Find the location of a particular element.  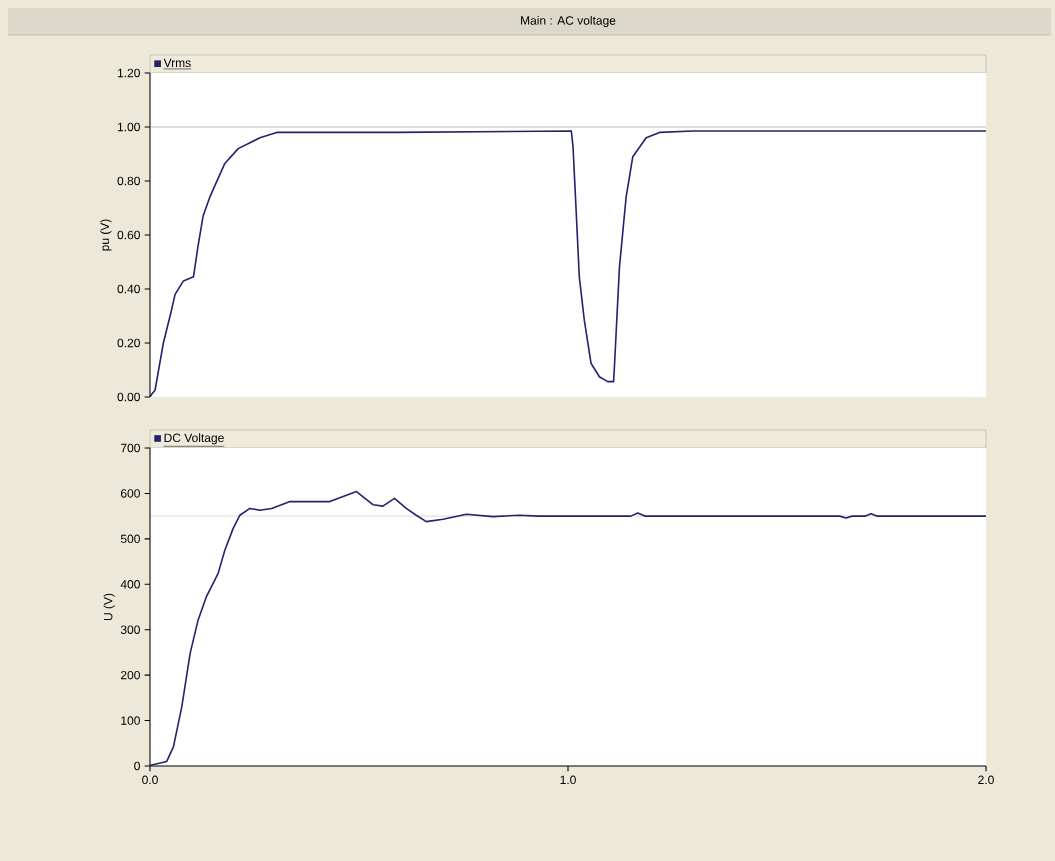

y-tick-label: 200 is located at coordinates (130, 675).